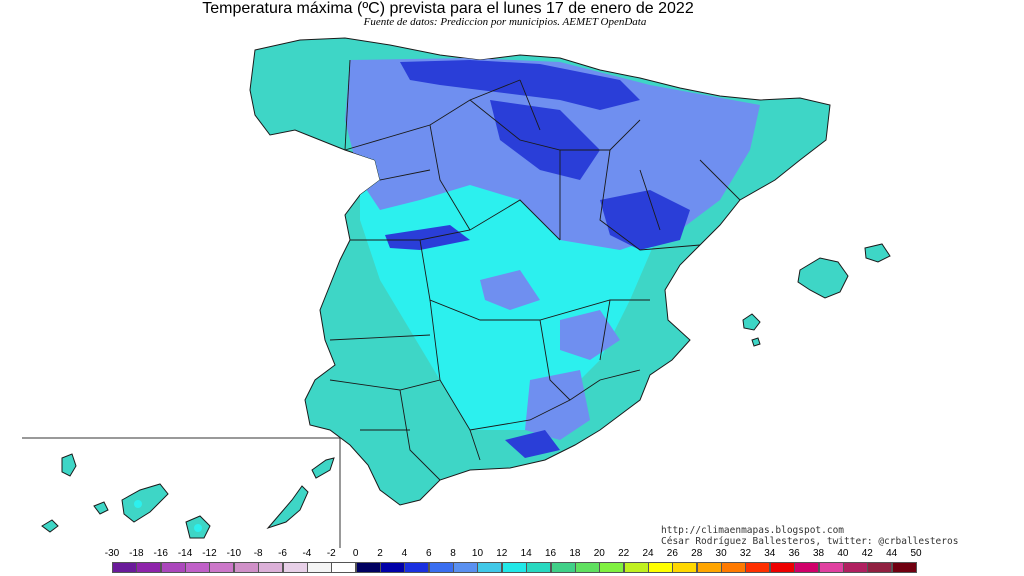  Describe the element at coordinates (545, 140) in the screenshot. I see `coldest-zone-iberico` at that location.